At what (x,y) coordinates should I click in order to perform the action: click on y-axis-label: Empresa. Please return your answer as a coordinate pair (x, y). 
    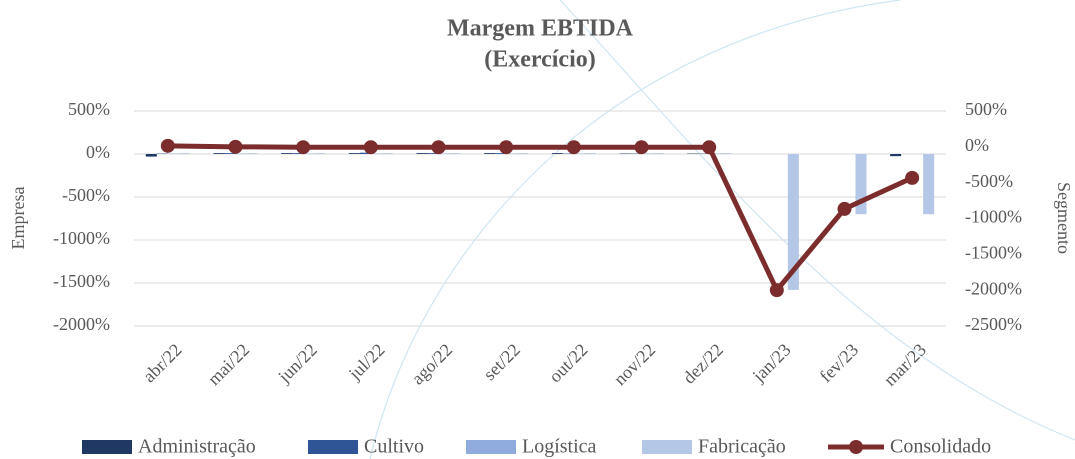
    Looking at the image, I should click on (18, 218).